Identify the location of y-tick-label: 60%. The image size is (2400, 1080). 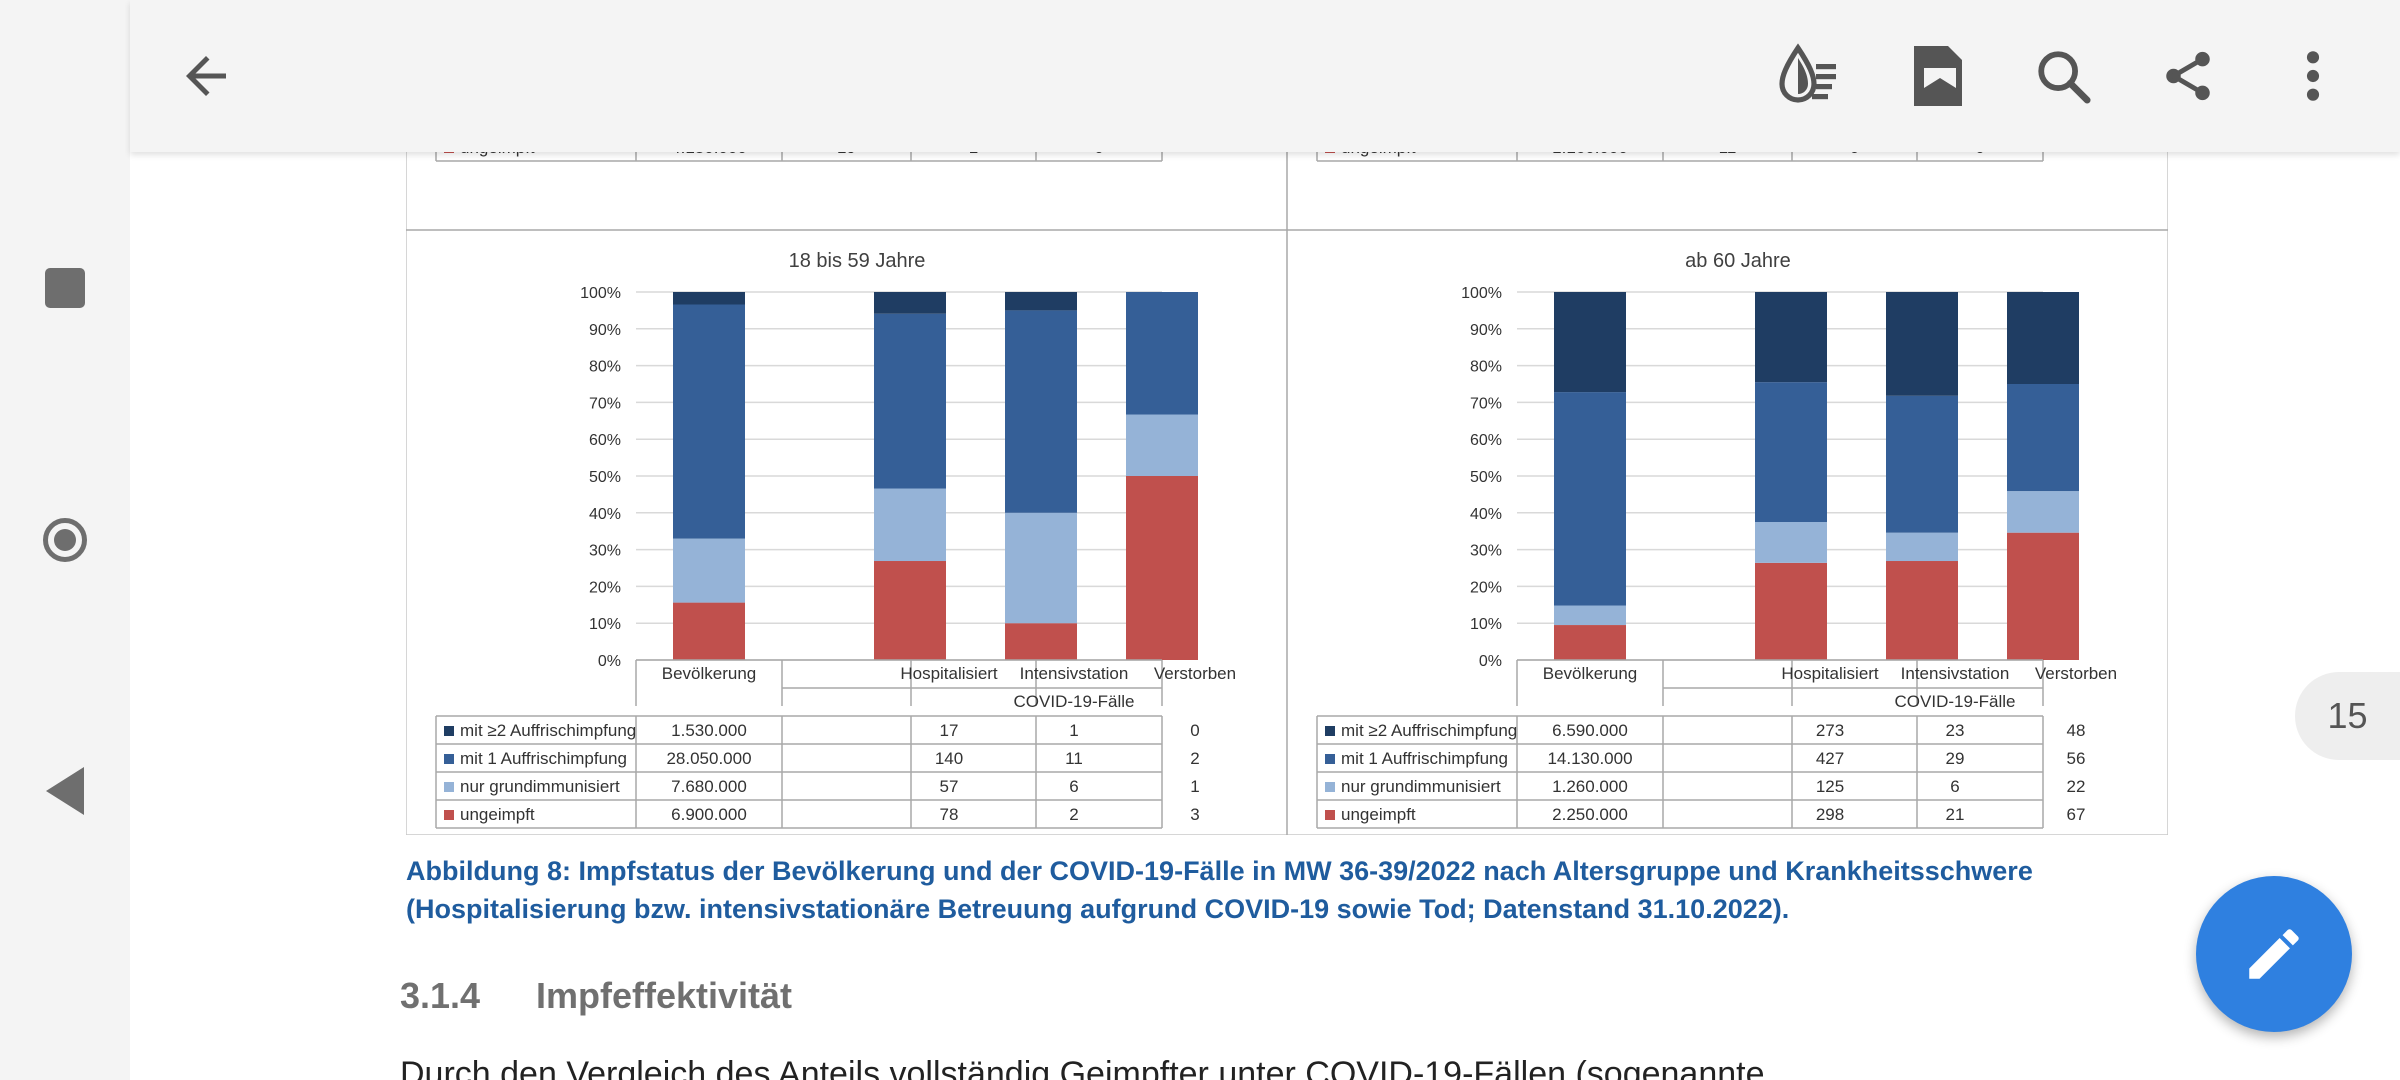
(605, 440).